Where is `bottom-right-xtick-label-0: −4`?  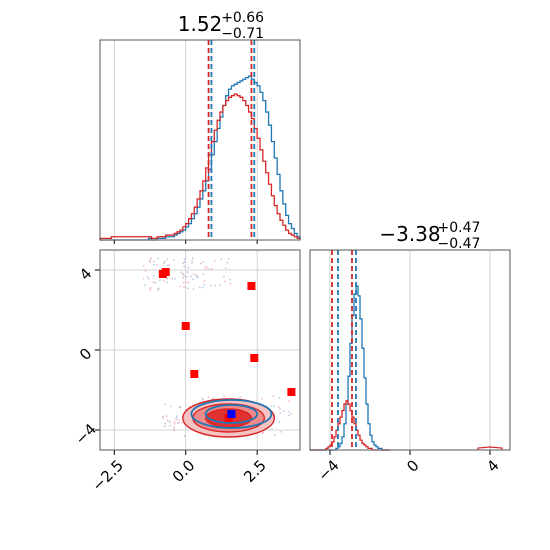
bottom-right-xtick-label-0: −4 is located at coordinates (328, 470).